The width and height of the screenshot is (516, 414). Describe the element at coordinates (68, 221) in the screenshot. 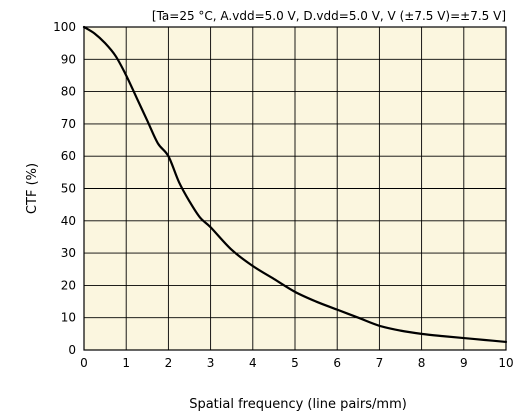

I see `y-tick-label: 40` at that location.